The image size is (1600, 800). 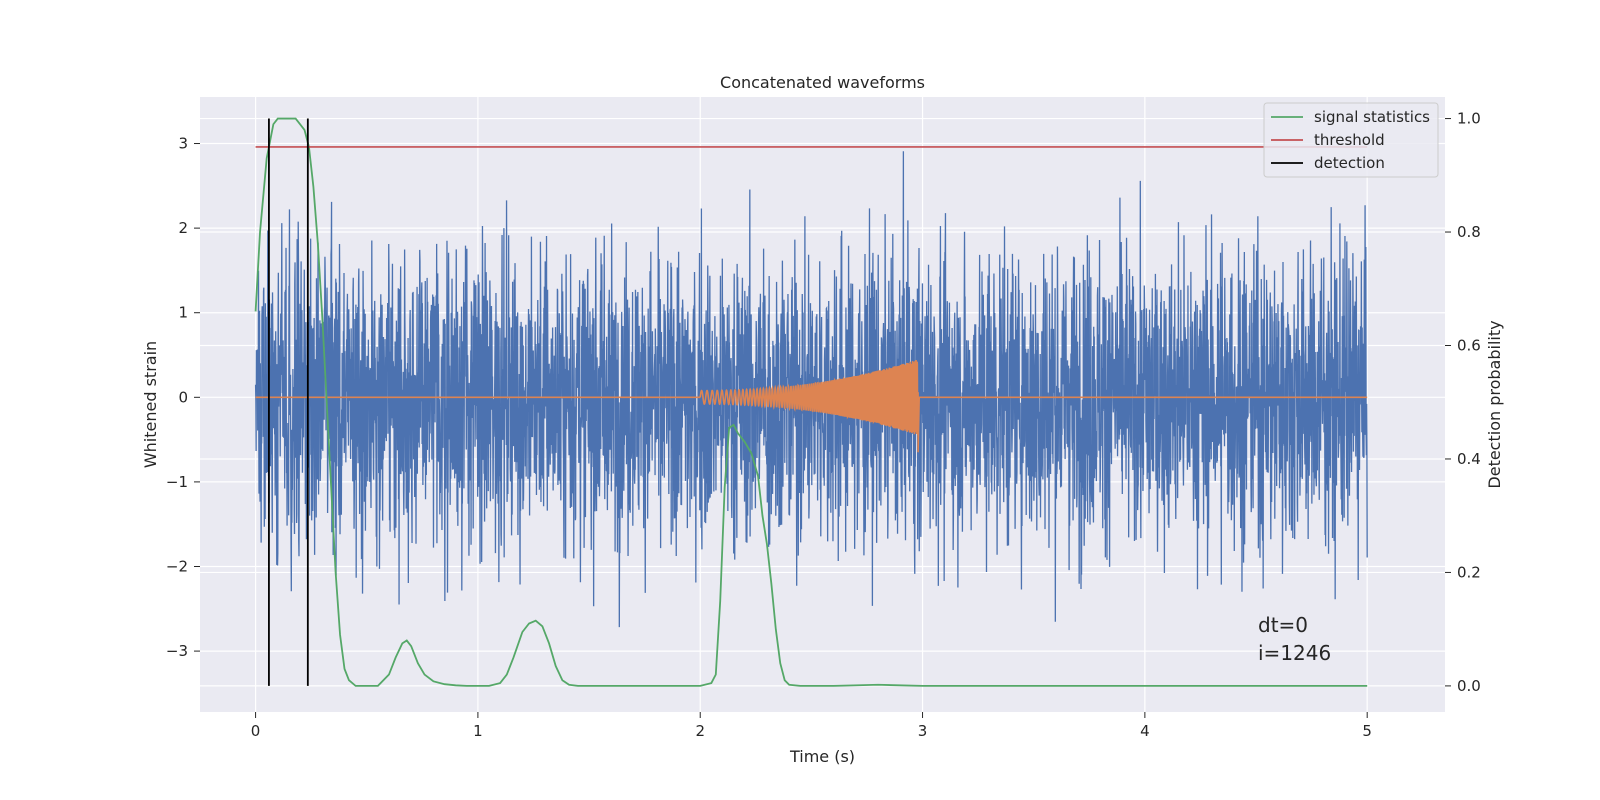 What do you see at coordinates (177, 651) in the screenshot?
I see `y-tick-label: −3` at bounding box center [177, 651].